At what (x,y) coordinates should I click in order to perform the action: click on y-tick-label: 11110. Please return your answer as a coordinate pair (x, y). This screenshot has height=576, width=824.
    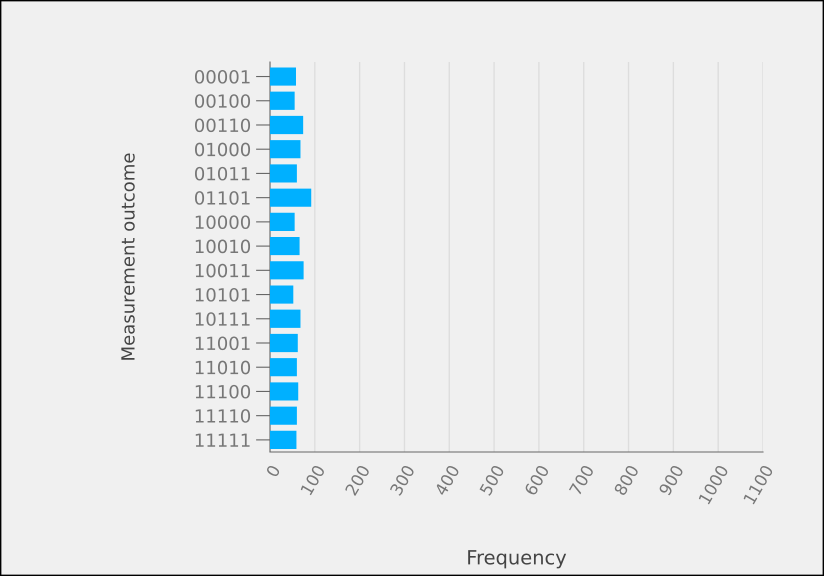
    Looking at the image, I should click on (223, 416).